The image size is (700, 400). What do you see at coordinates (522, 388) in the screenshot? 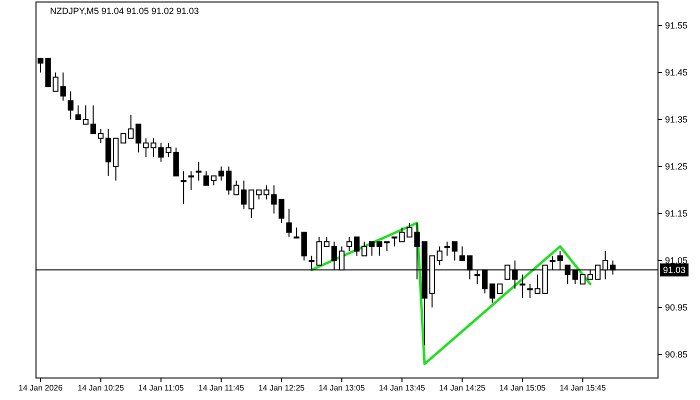
I see `x-tick-label: 14 Jan 15:05` at bounding box center [522, 388].